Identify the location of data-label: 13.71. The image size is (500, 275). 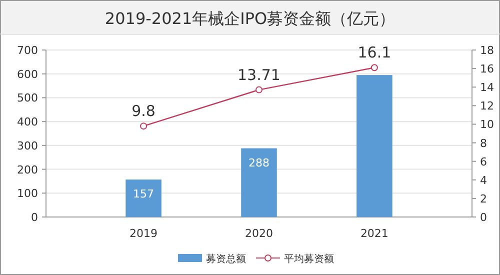
(259, 75).